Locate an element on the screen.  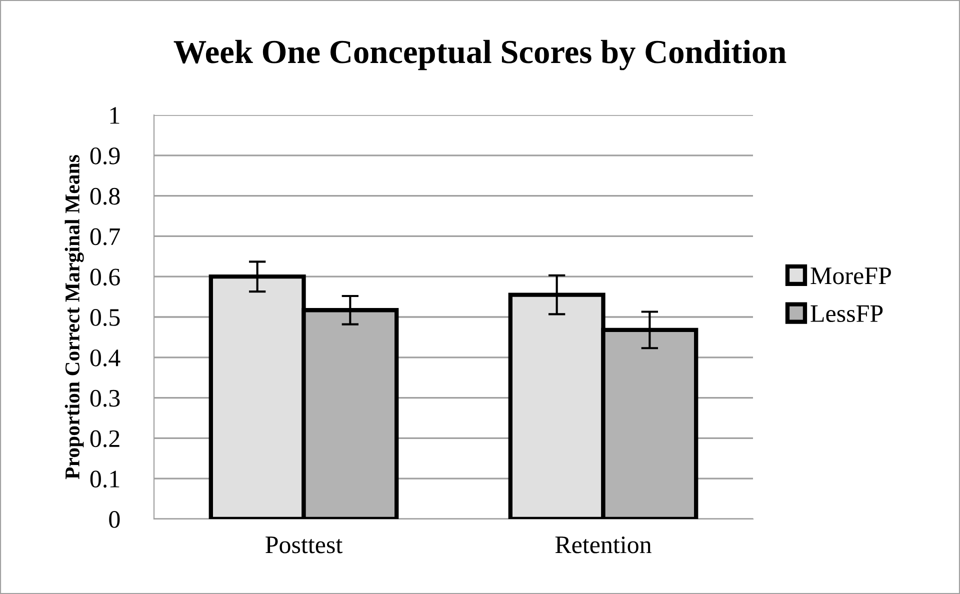
y-tick-label: 0.5 is located at coordinates (105, 317).